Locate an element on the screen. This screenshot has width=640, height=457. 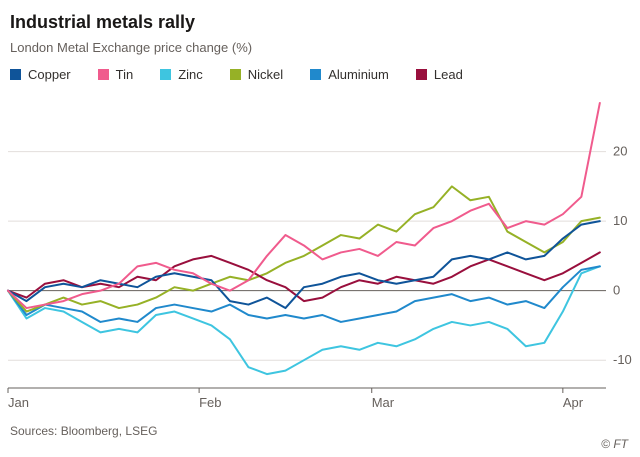
legend-item-nickel: Nickel is located at coordinates (256, 74).